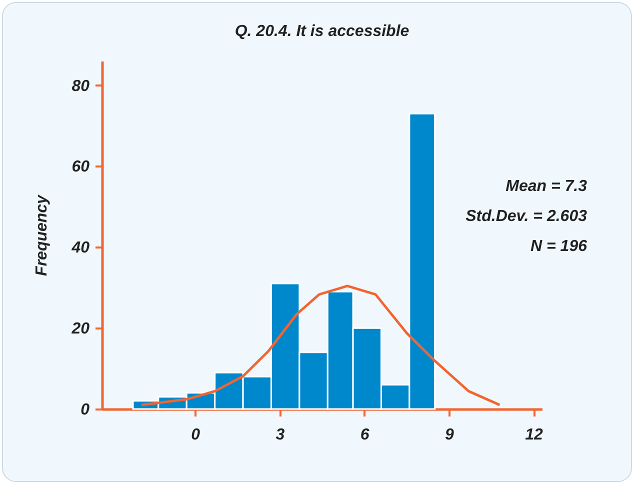 The height and width of the screenshot is (486, 636). Describe the element at coordinates (547, 186) in the screenshot. I see `annotation: Mean = 7.3` at that location.